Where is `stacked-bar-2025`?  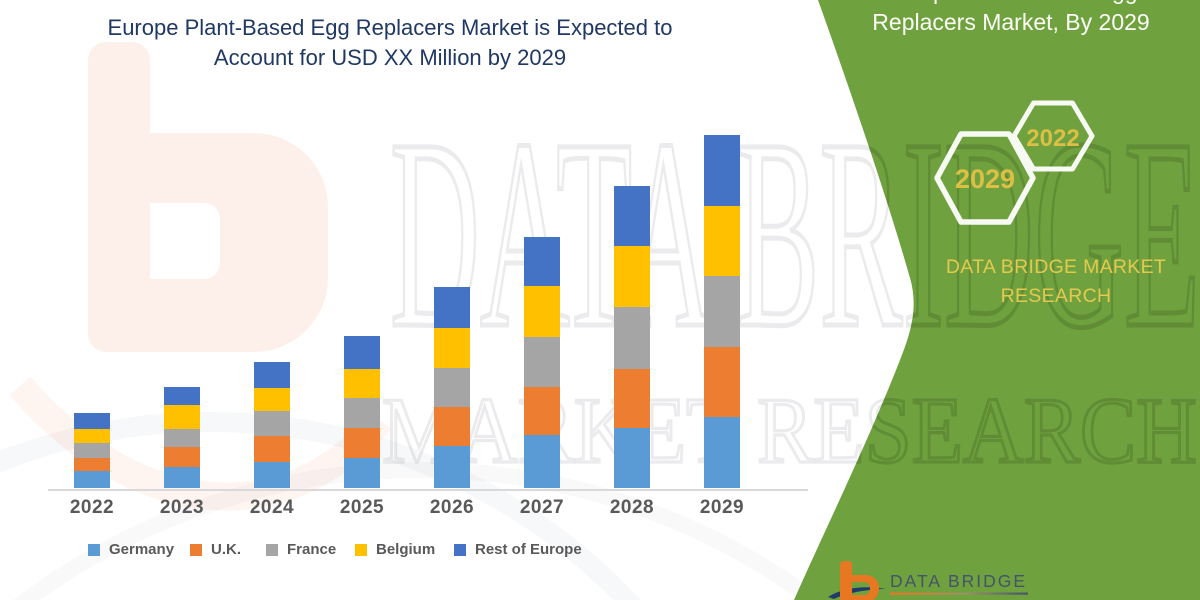 stacked-bar-2025 is located at coordinates (362, 412).